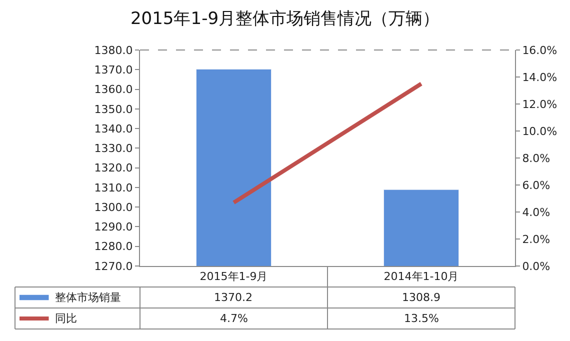  What do you see at coordinates (113, 89) in the screenshot?
I see `y-tick-label: 1360.0` at bounding box center [113, 89].